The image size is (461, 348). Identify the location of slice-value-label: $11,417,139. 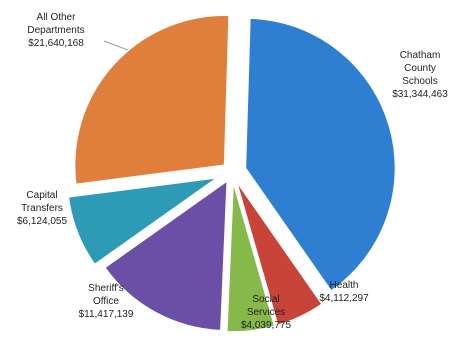
(106, 314).